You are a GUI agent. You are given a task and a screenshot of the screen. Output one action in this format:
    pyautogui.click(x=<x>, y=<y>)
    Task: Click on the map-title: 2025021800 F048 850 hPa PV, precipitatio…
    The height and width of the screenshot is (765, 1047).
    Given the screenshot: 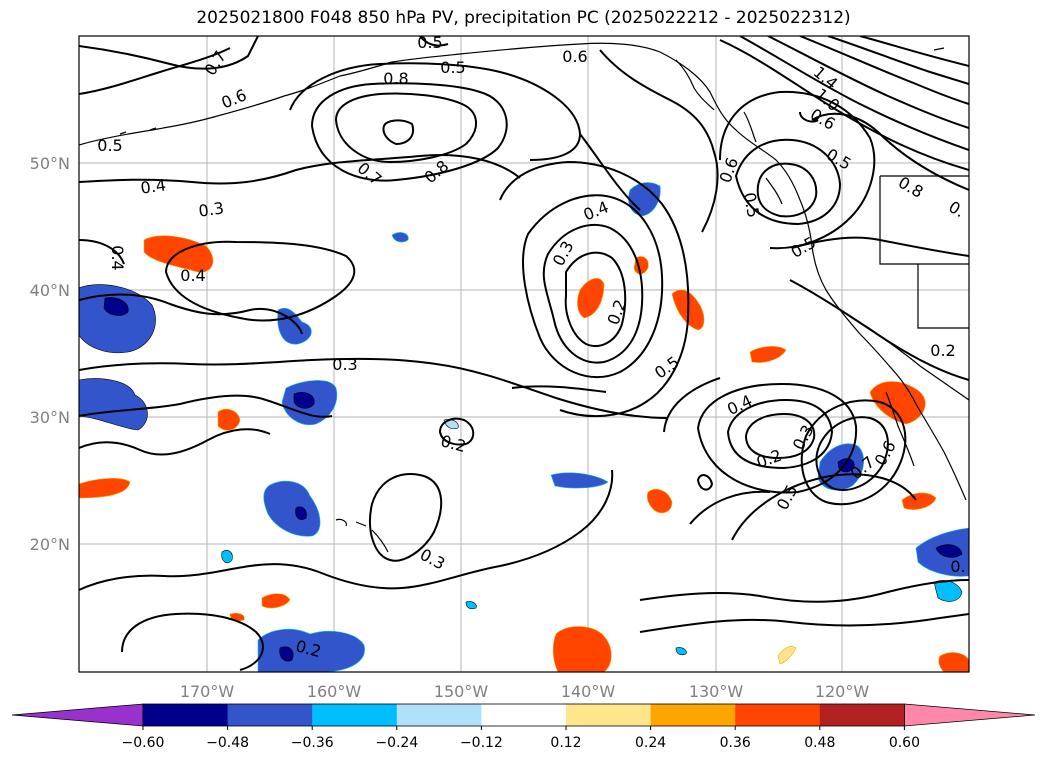 What is the action you would take?
    pyautogui.click(x=523, y=18)
    